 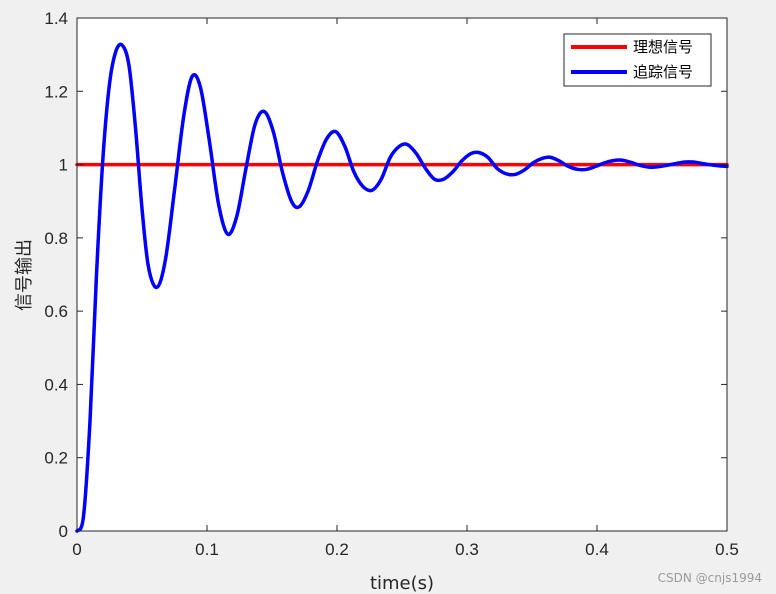 What do you see at coordinates (63, 165) in the screenshot?
I see `y-tick-label: 1` at bounding box center [63, 165].